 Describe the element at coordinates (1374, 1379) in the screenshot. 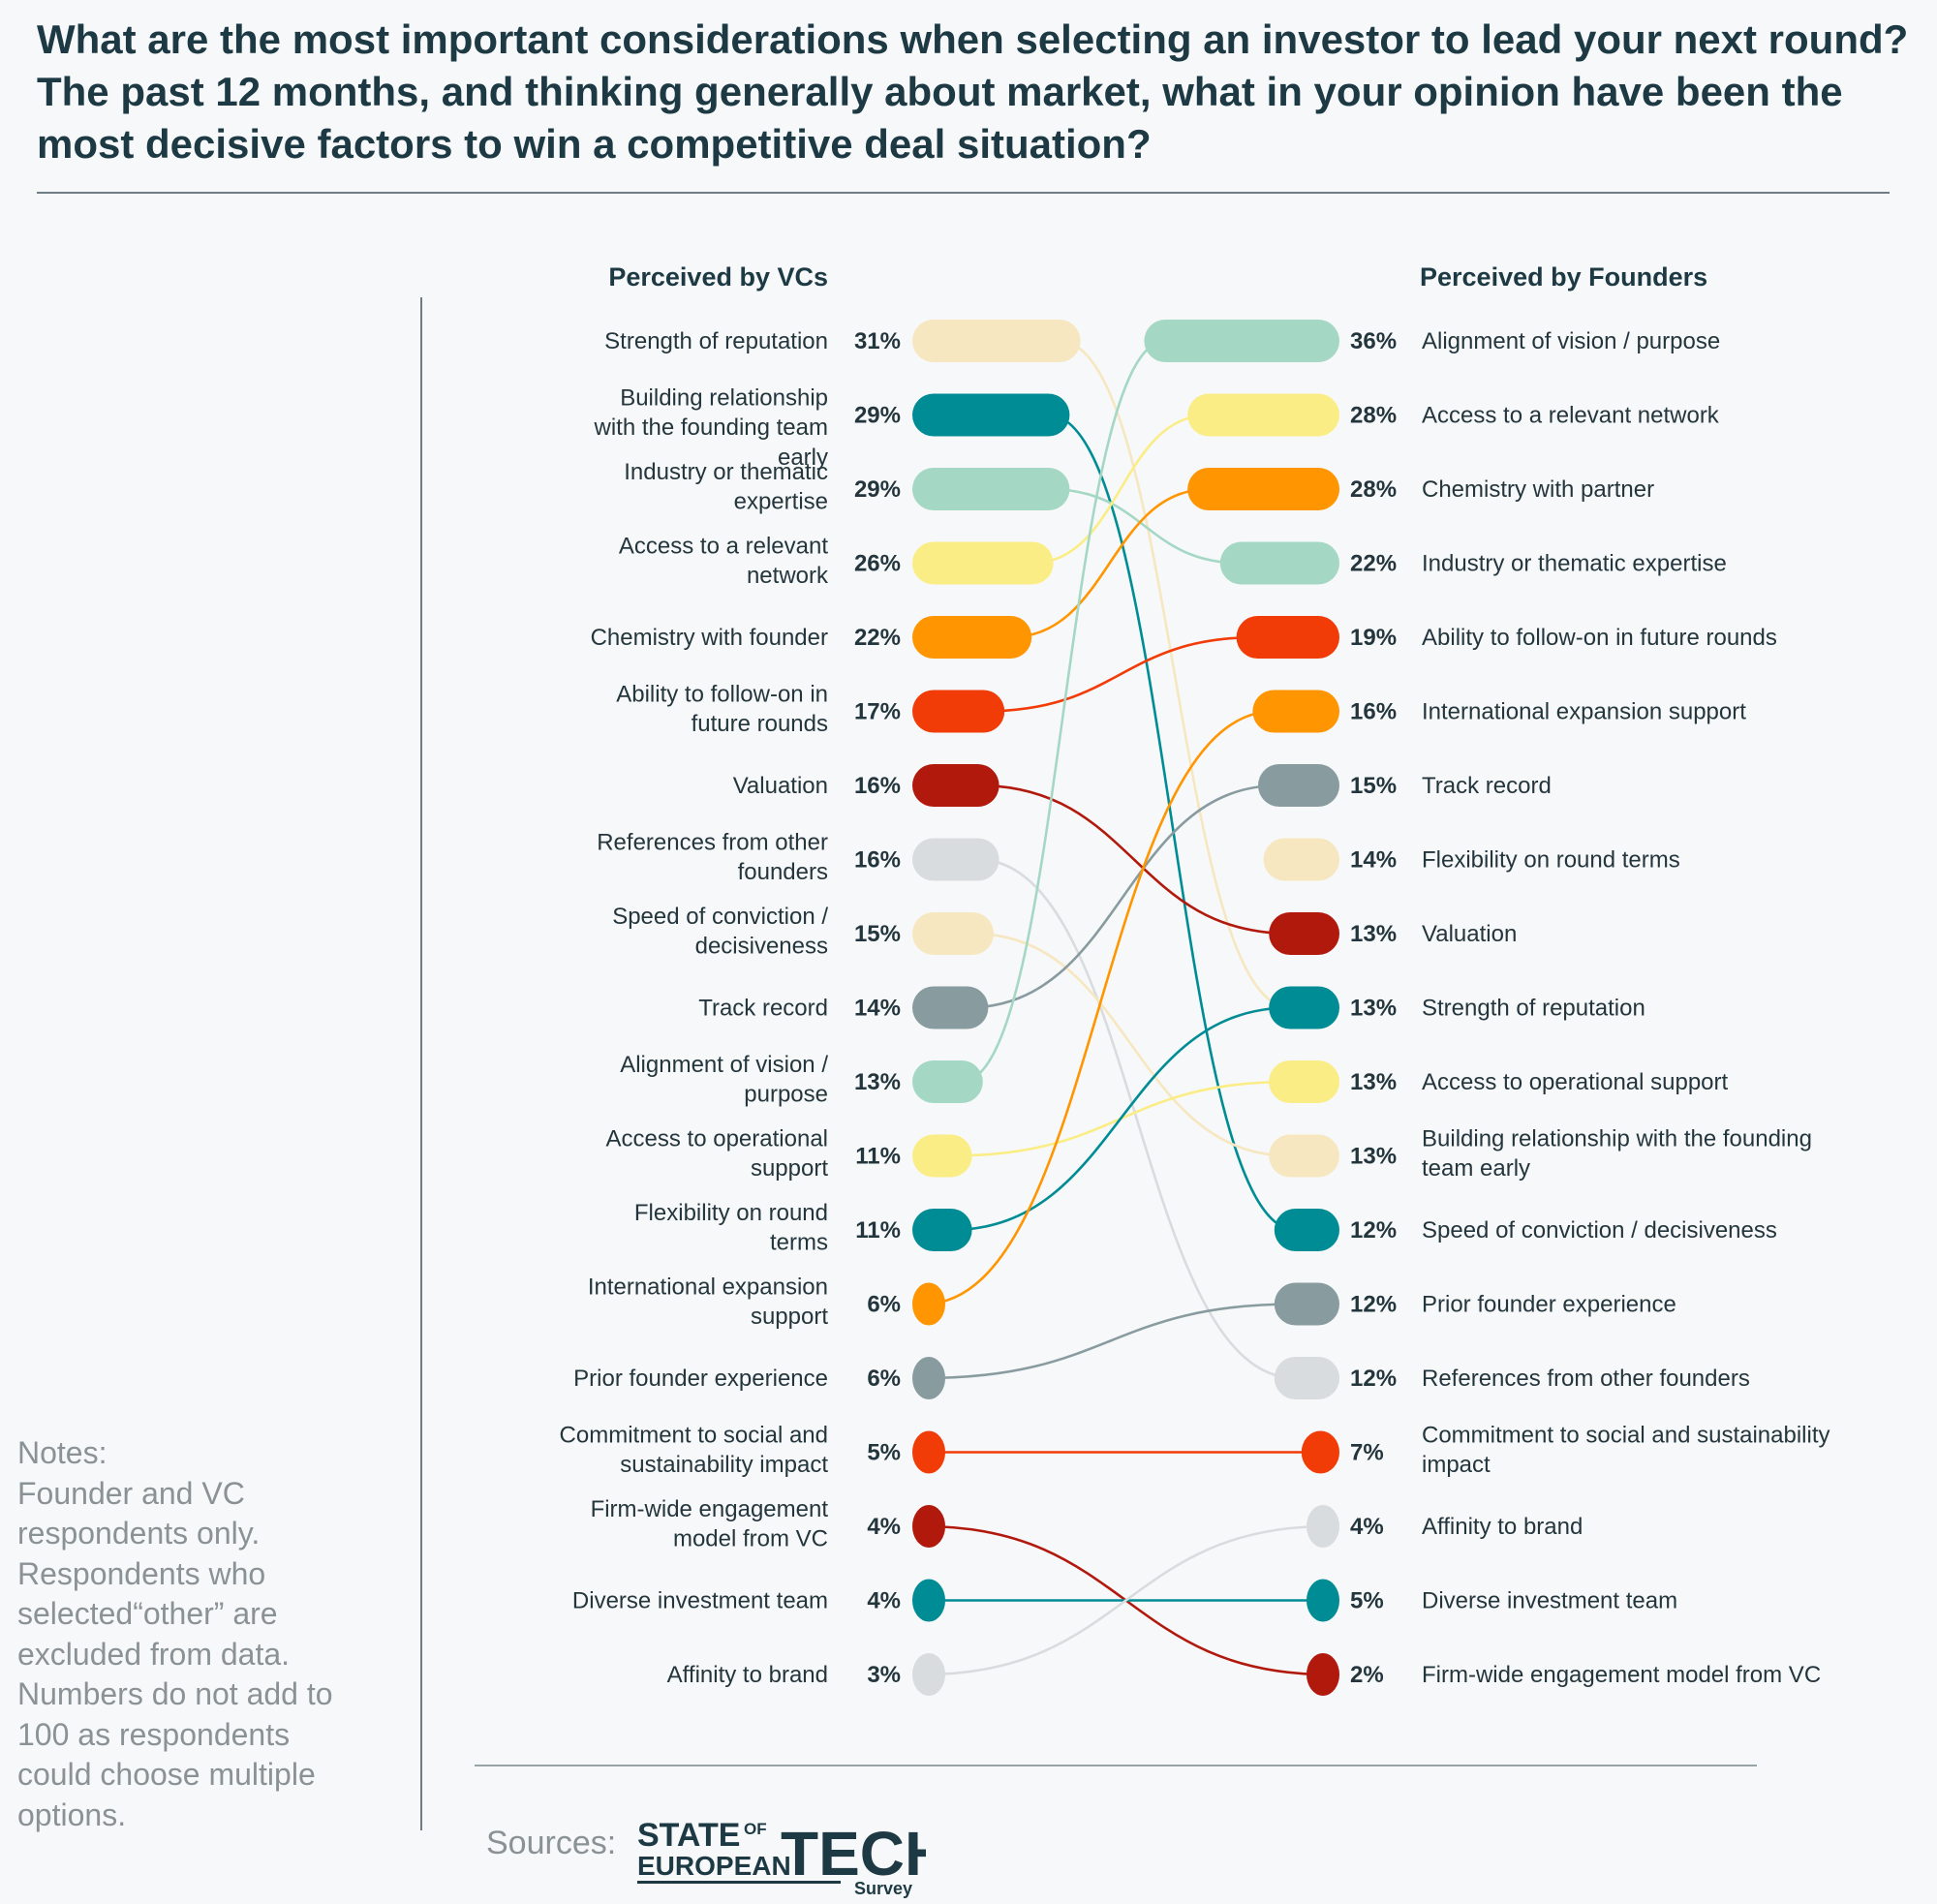

I see `founder-value-references-from-other-founders: 12%` at that location.